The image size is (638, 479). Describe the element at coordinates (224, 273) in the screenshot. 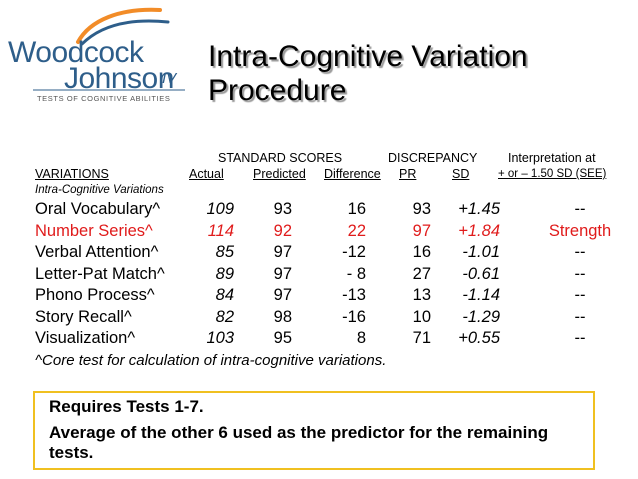

I see `cell-actual: 89` at that location.